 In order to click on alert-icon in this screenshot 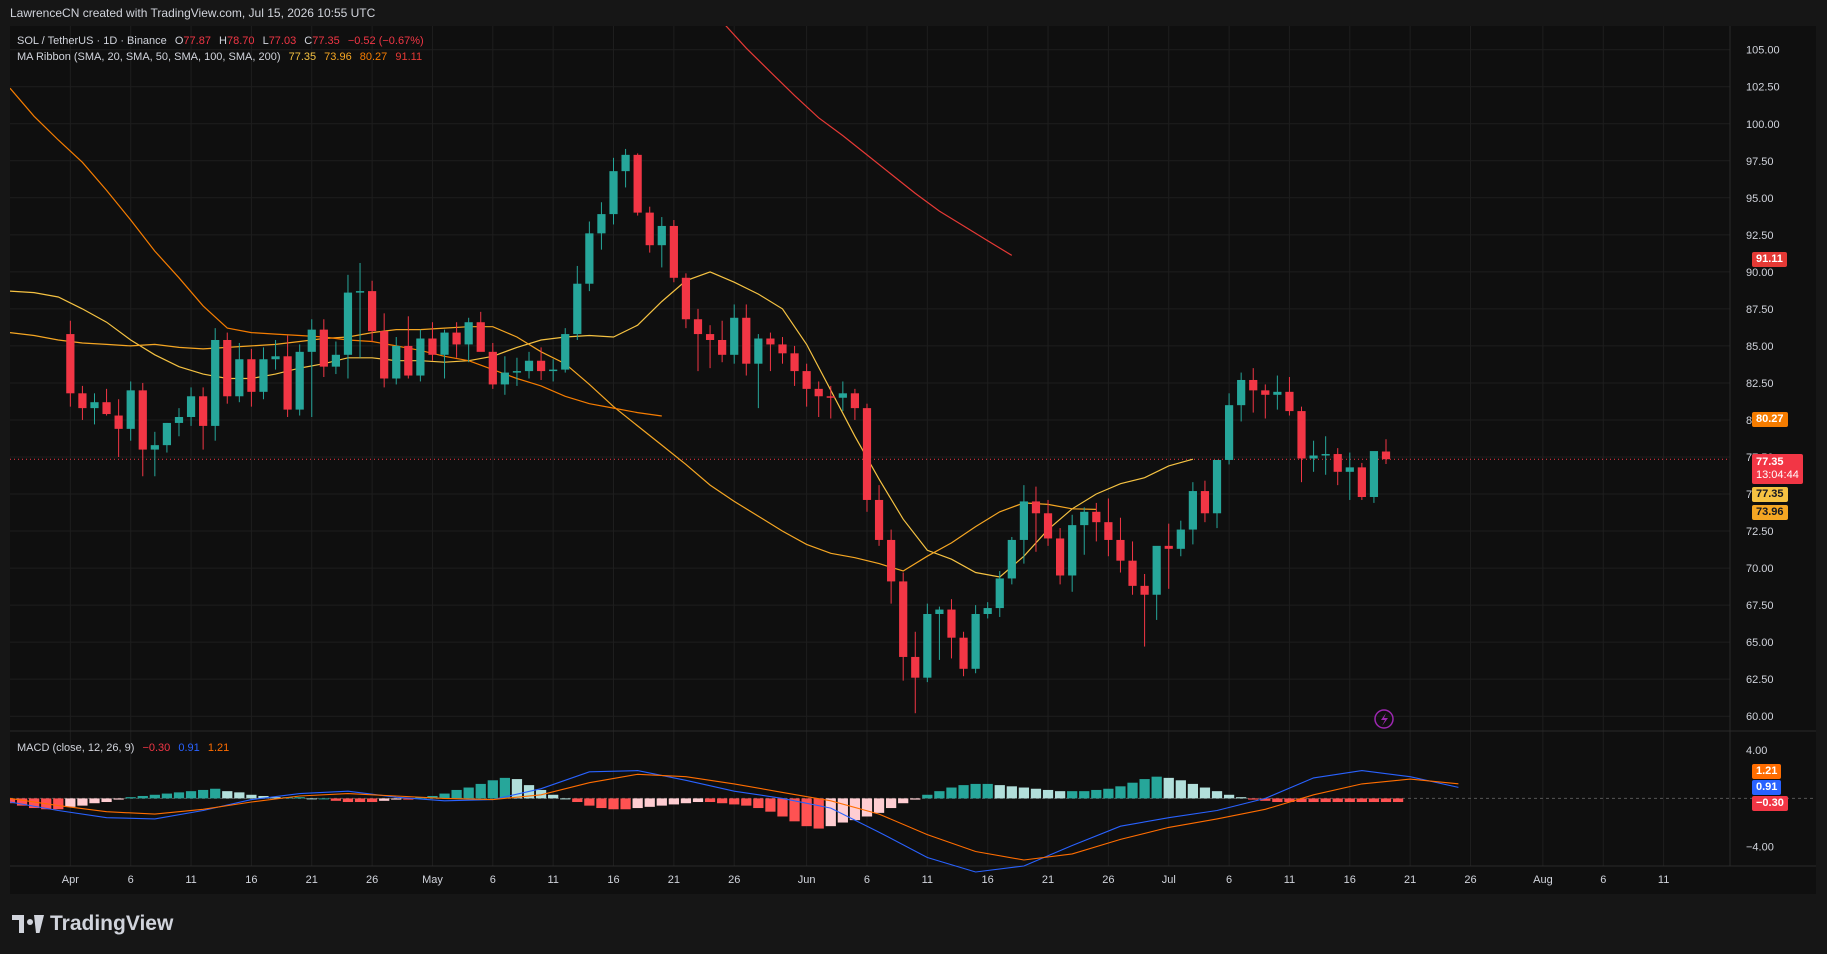, I will do `click(1384, 719)`.